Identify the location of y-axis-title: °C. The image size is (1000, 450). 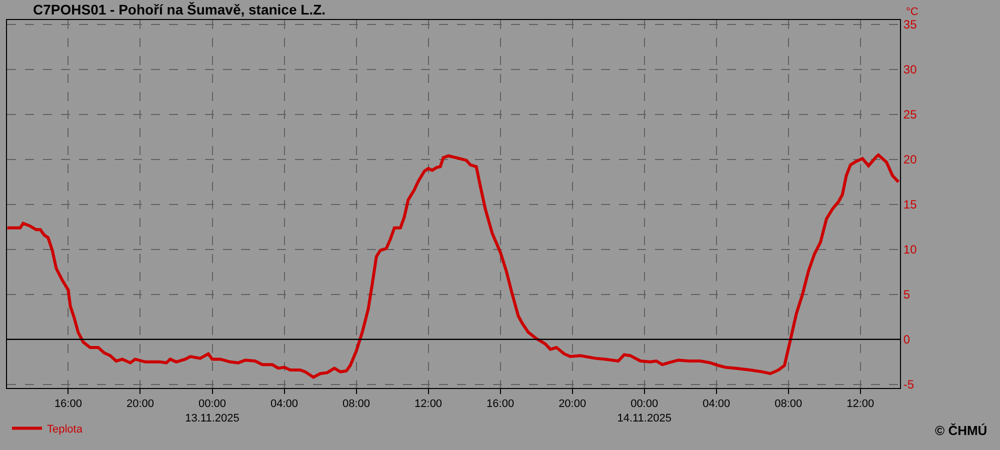
(912, 12).